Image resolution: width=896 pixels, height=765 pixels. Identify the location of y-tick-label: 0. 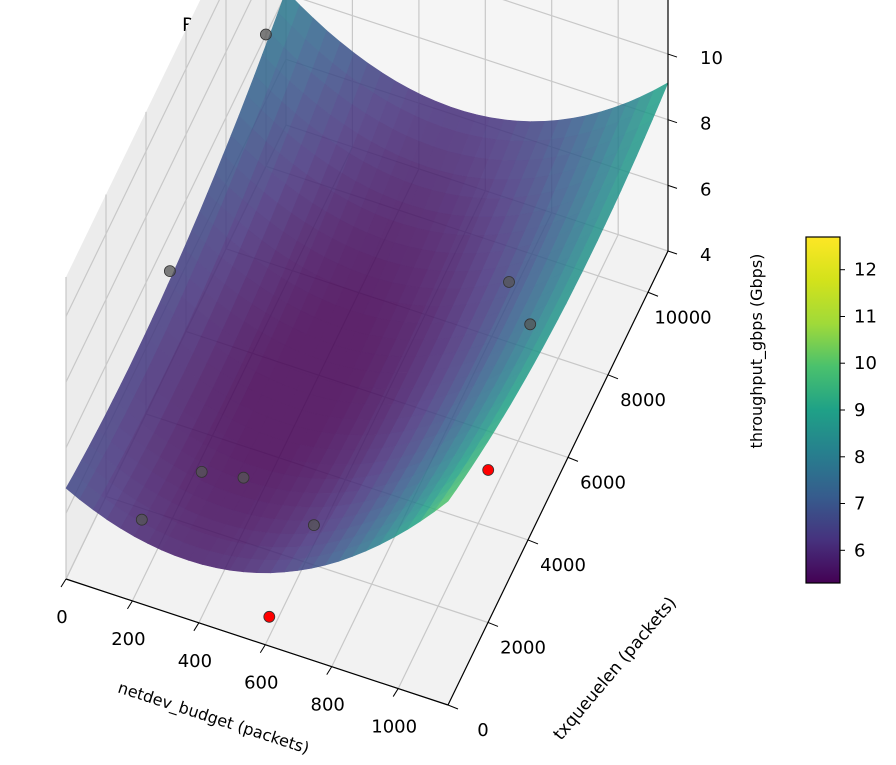
(482, 730).